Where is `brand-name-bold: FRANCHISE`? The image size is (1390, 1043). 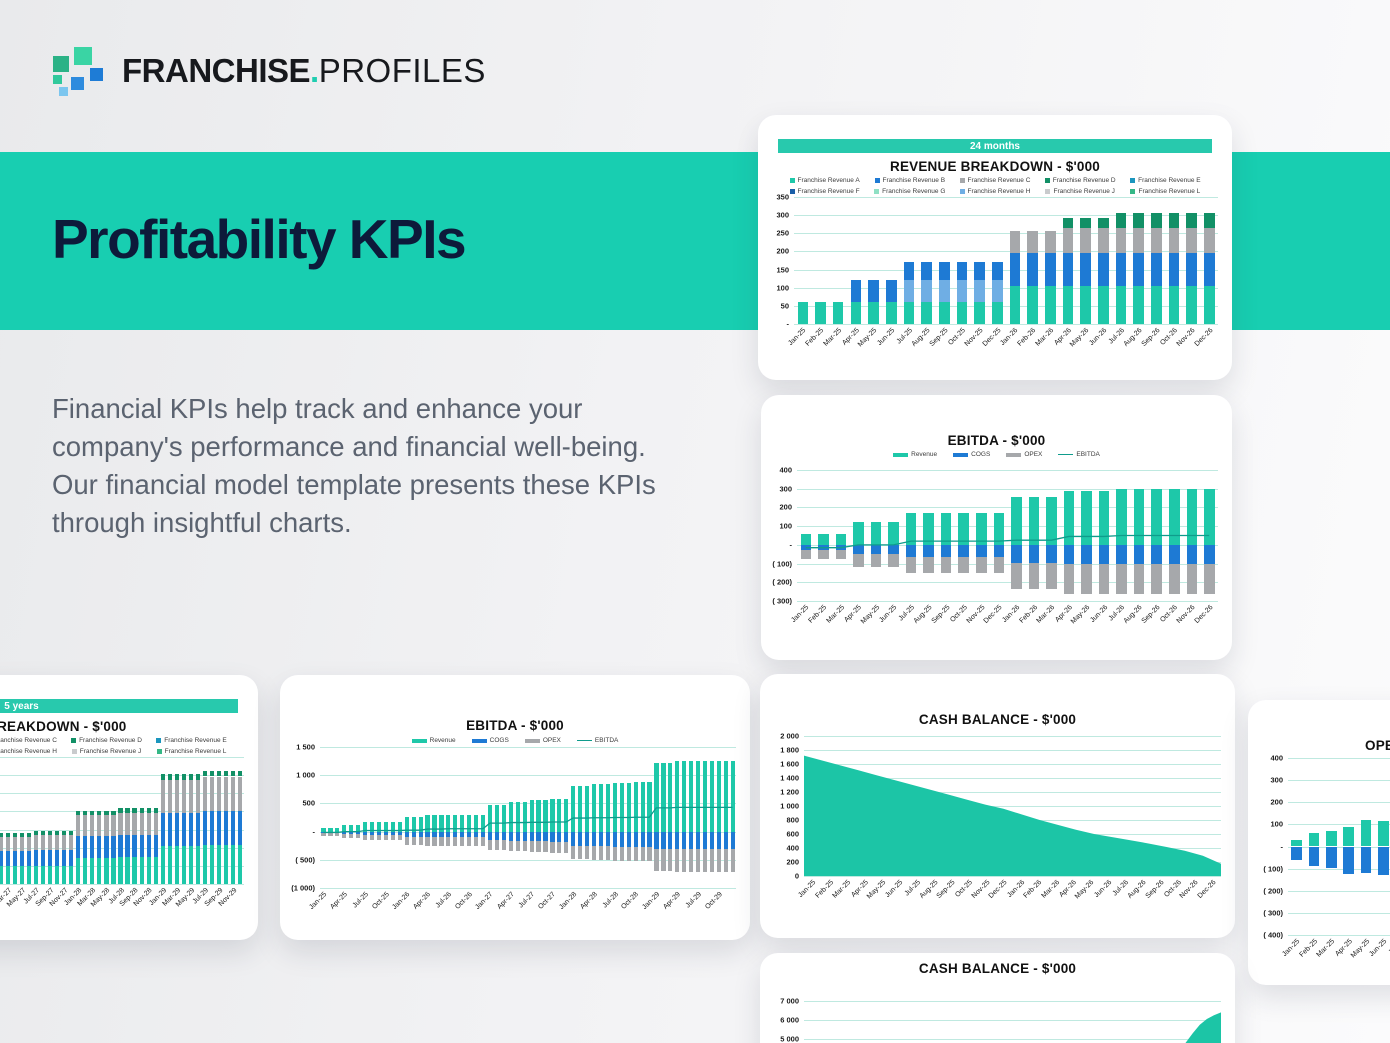
brand-name-bold: FRANCHISE is located at coordinates (216, 70).